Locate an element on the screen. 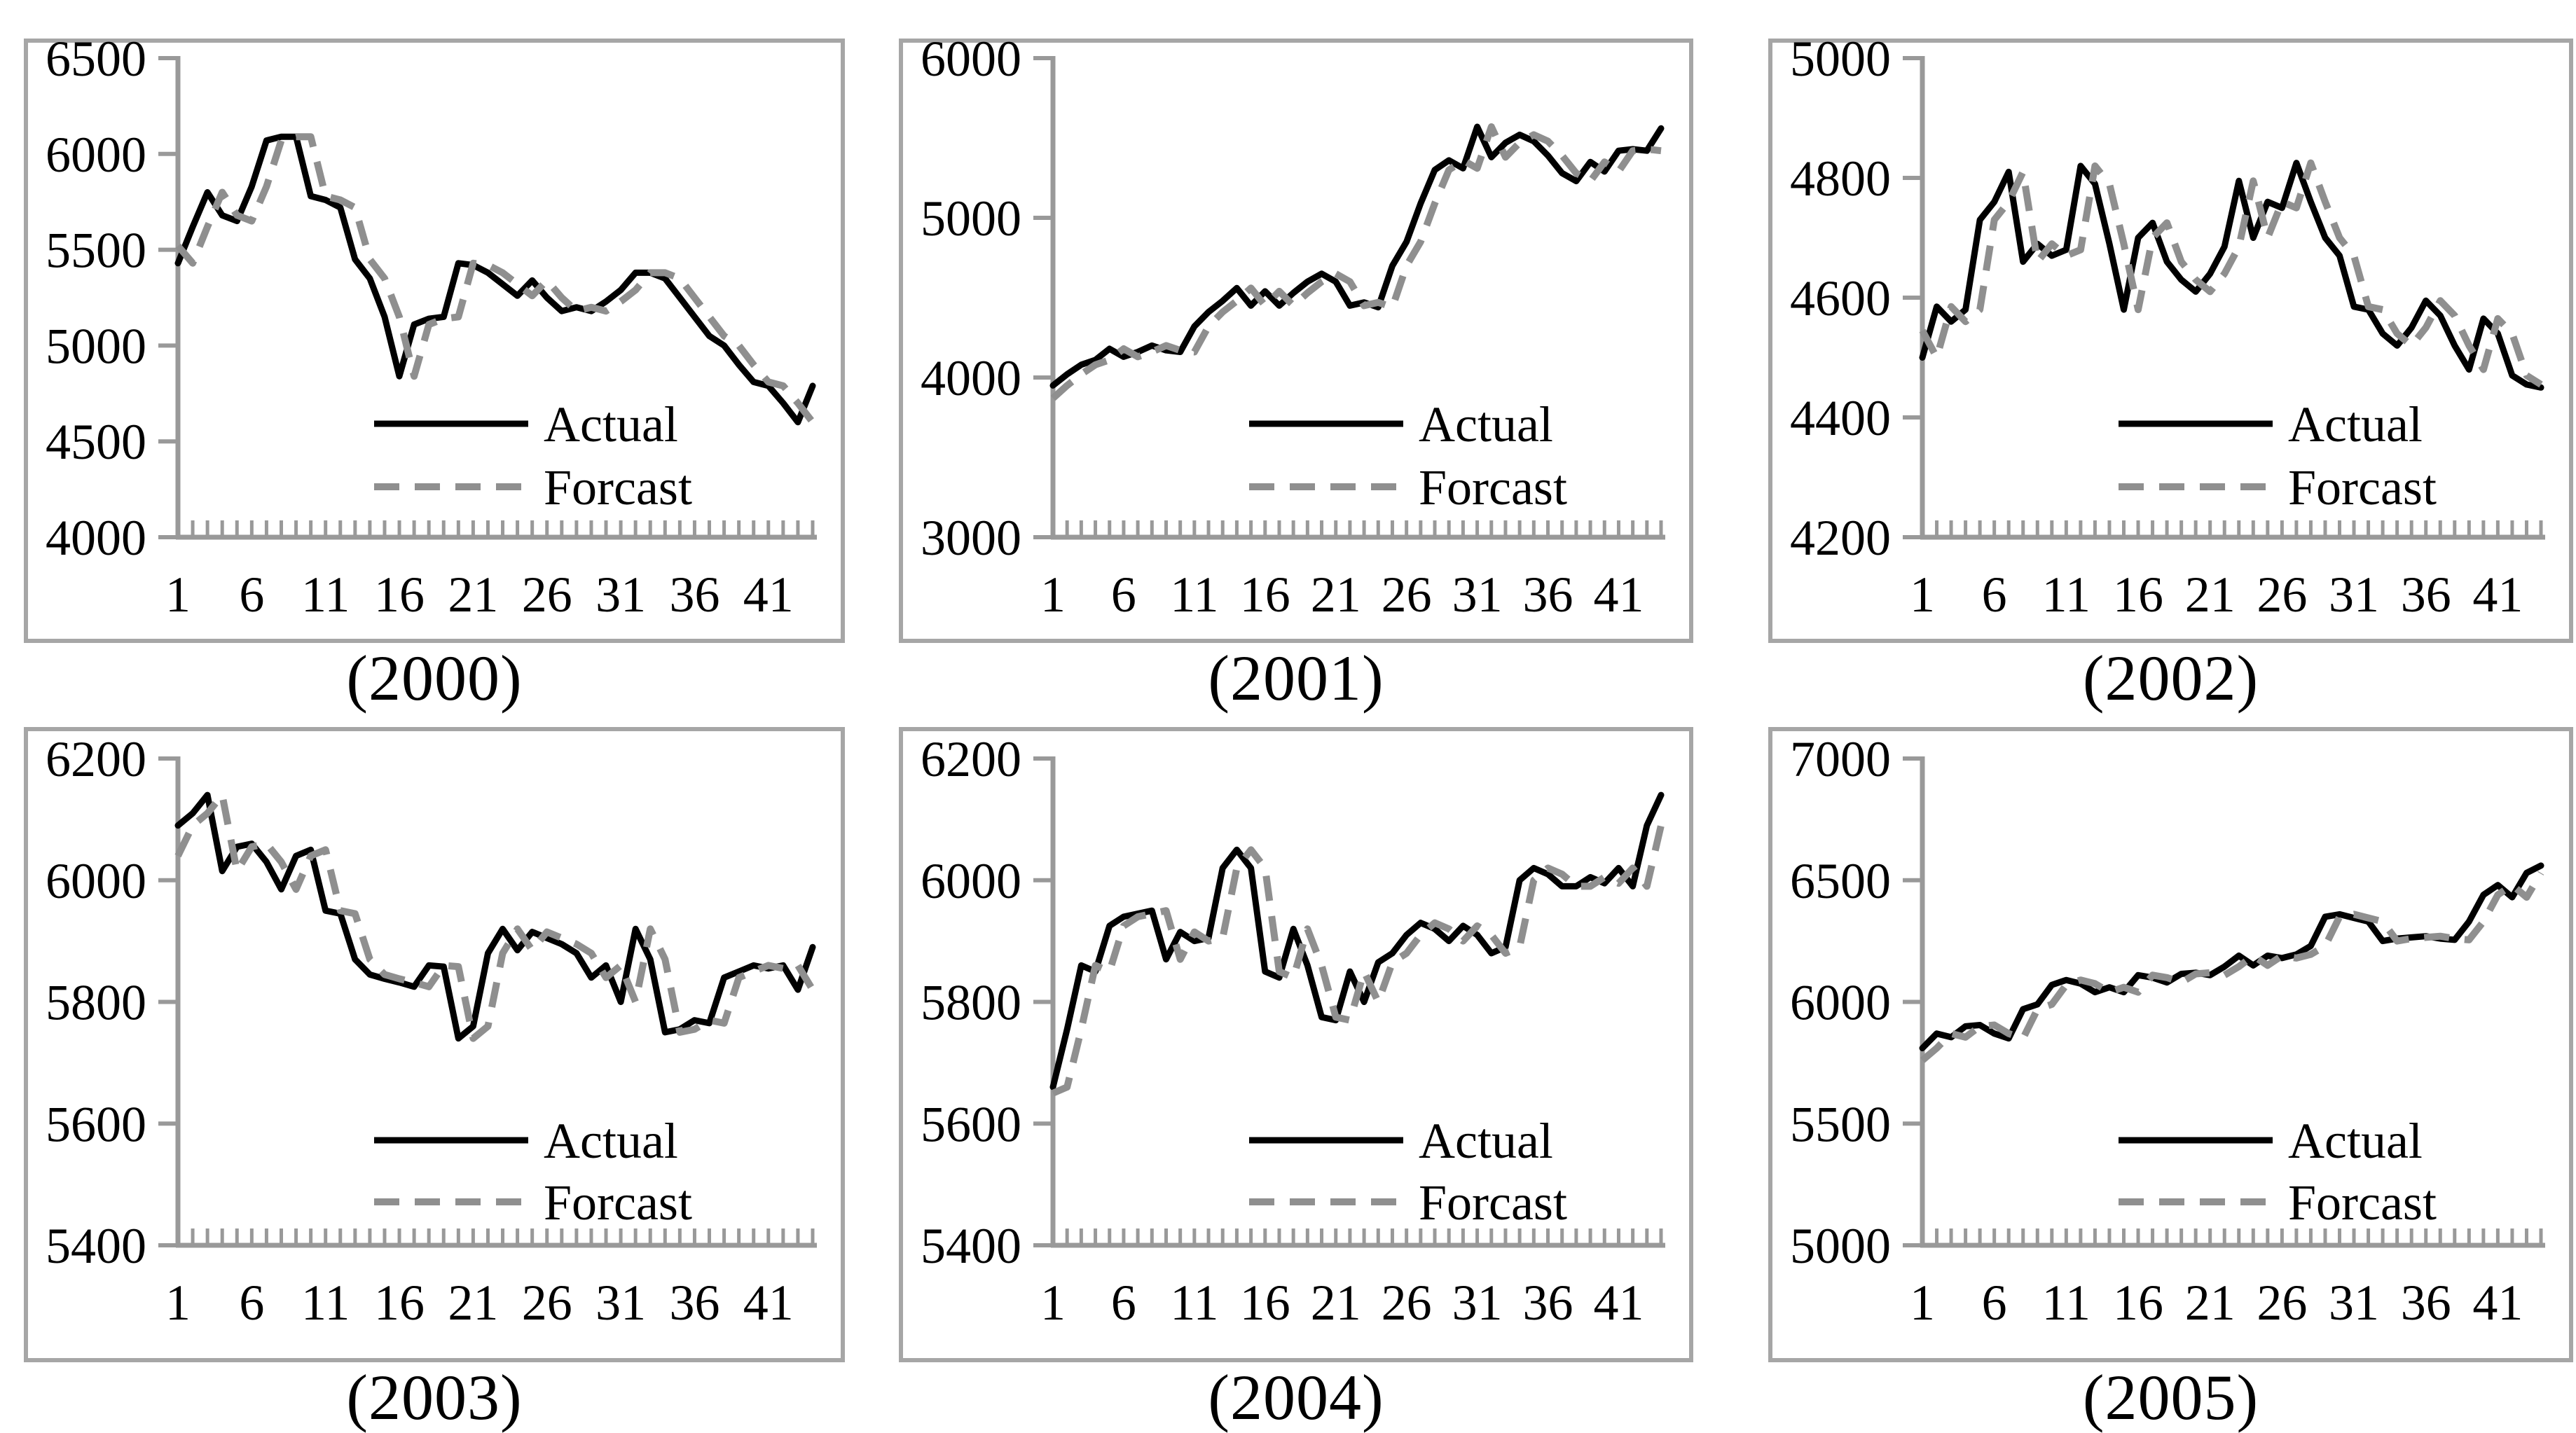  y-tick-label: 6200 is located at coordinates (971, 759).